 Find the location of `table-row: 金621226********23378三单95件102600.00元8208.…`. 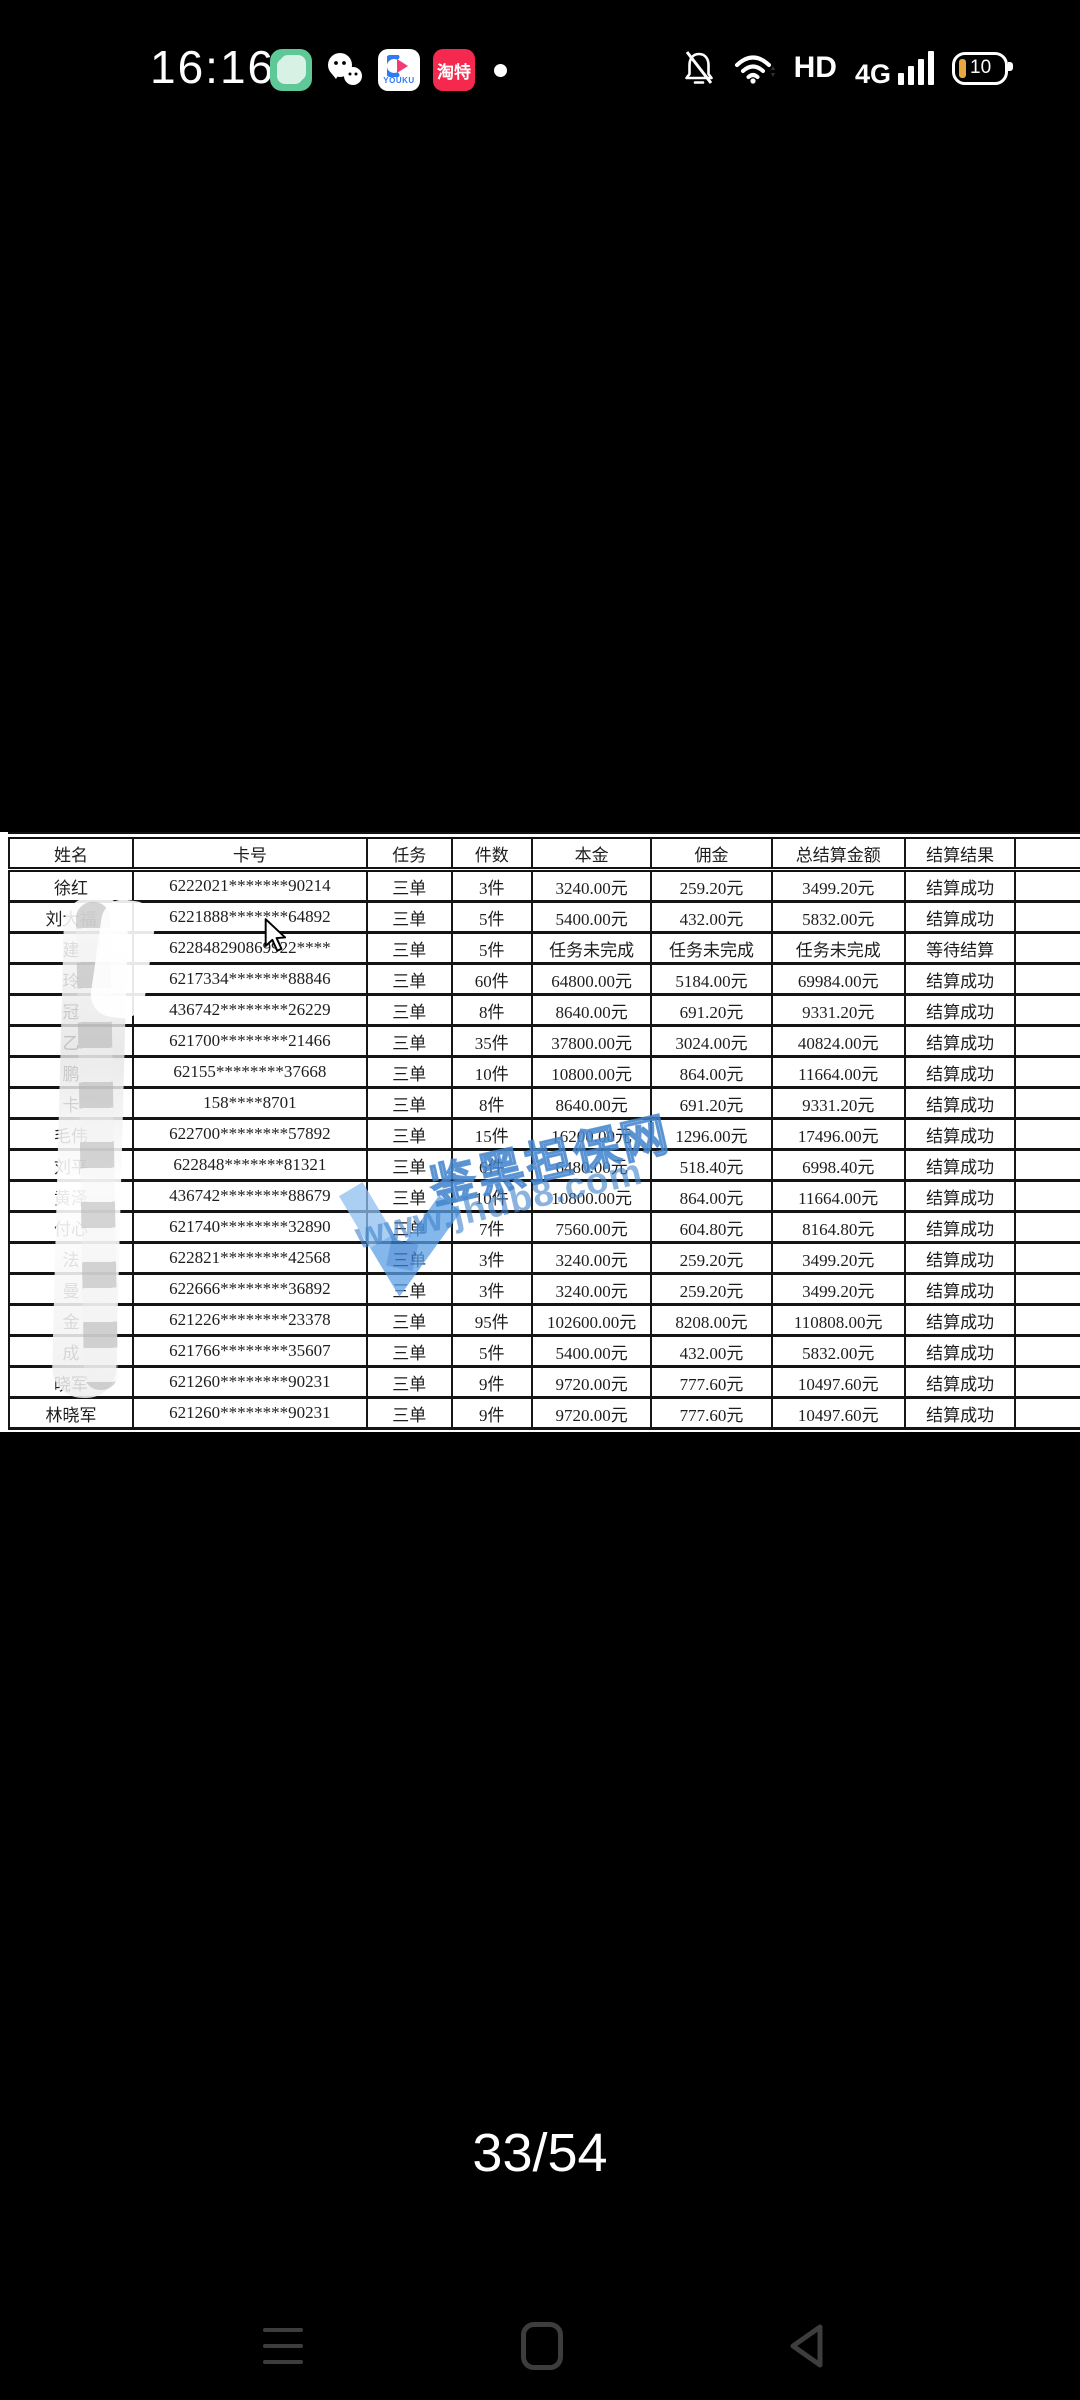

table-row: 金621226********23378三单95件102600.00元8208.… is located at coordinates (544, 1320).